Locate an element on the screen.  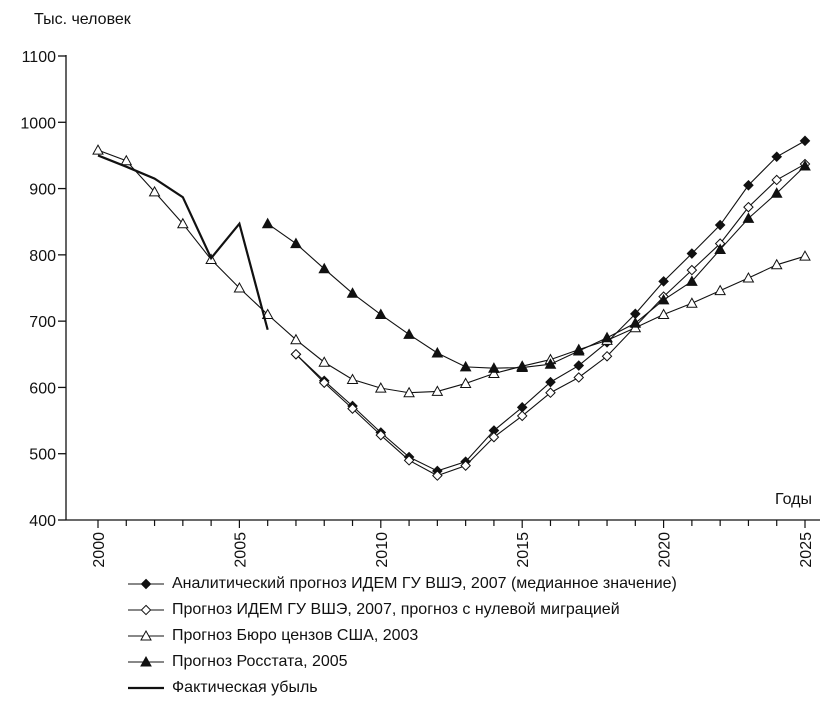
y-tick-label: 700 is located at coordinates (42, 322).